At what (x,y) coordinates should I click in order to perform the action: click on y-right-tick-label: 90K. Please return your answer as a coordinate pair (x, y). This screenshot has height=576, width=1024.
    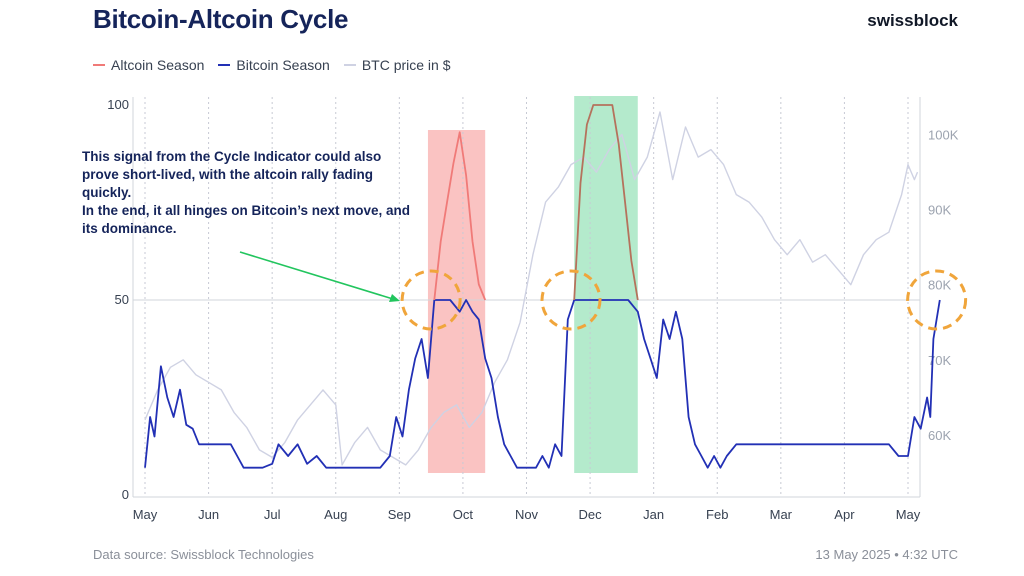
    Looking at the image, I should click on (939, 210).